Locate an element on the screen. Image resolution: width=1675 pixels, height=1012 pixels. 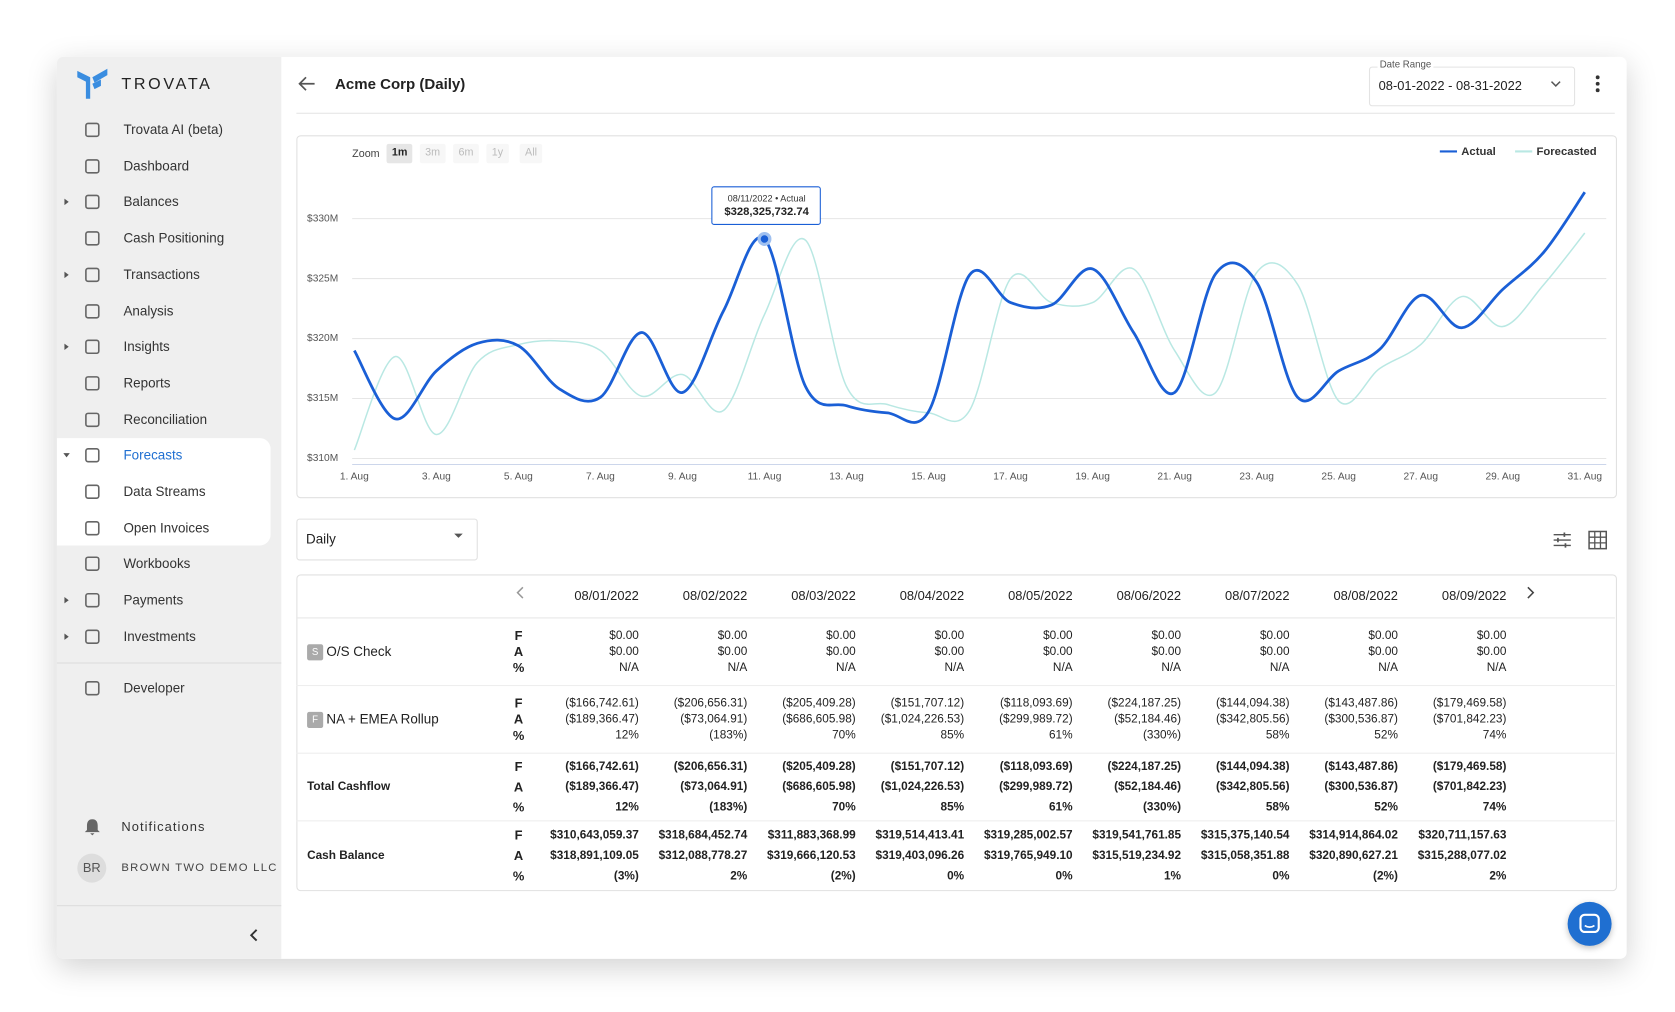
nav-item: Open Invoices is located at coordinates (166, 528).